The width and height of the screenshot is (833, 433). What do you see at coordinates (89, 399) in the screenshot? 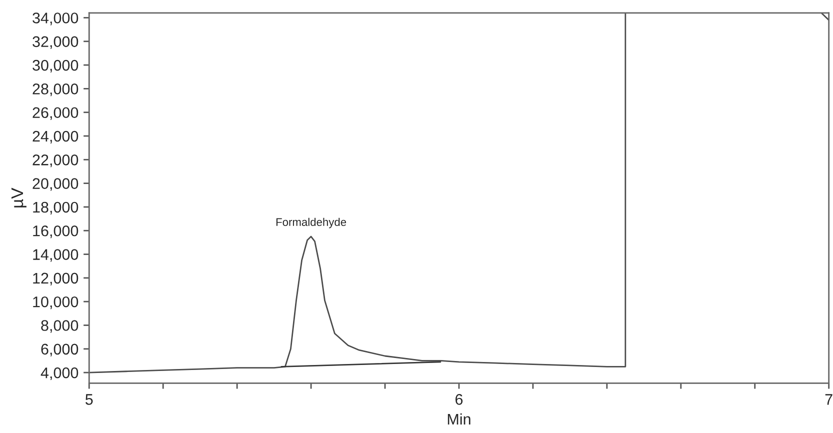
I see `x-tick-label: 5` at bounding box center [89, 399].